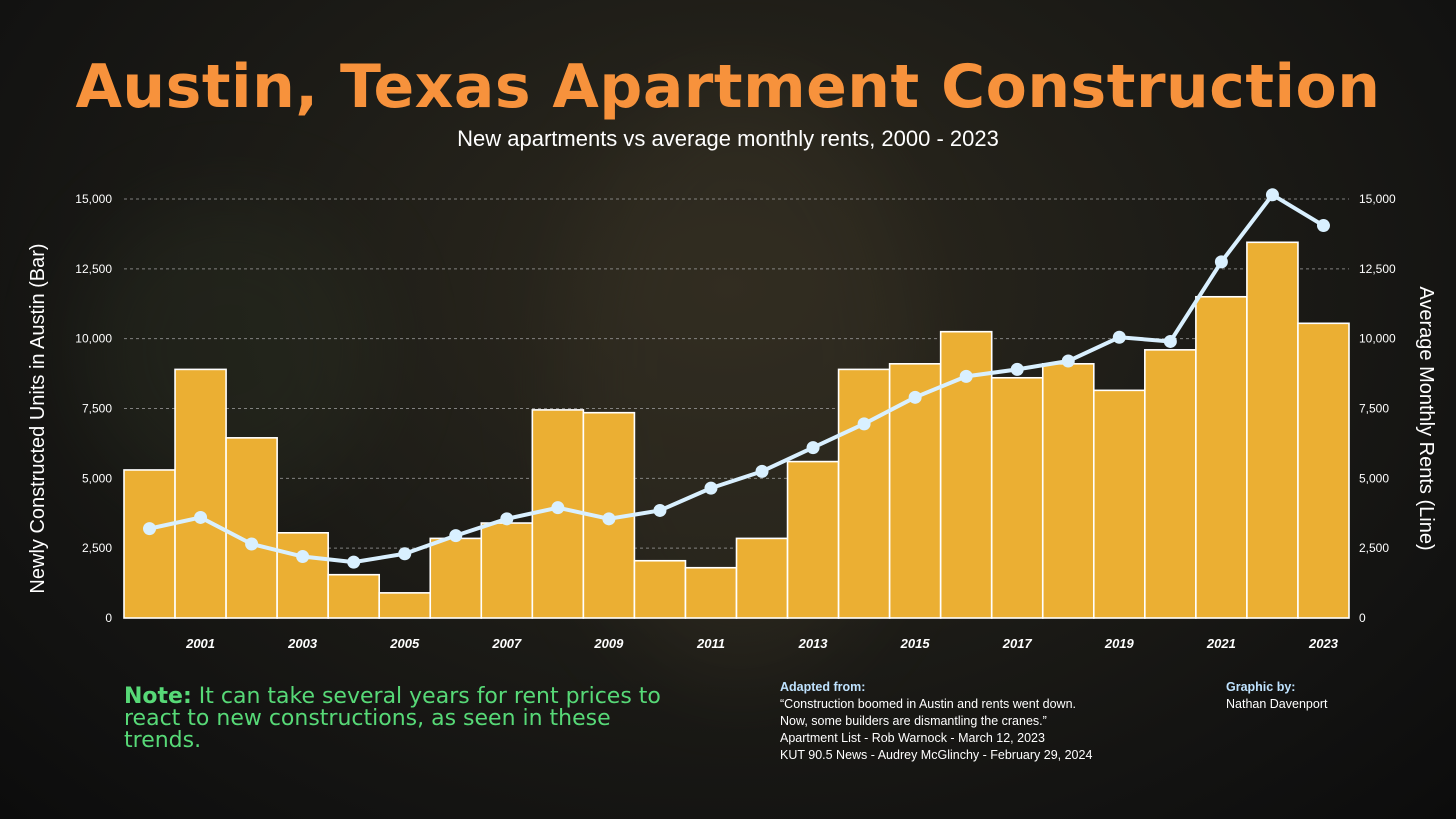  Describe the element at coordinates (97, 548) in the screenshot. I see `y-tick-label-left: 2,500` at that location.